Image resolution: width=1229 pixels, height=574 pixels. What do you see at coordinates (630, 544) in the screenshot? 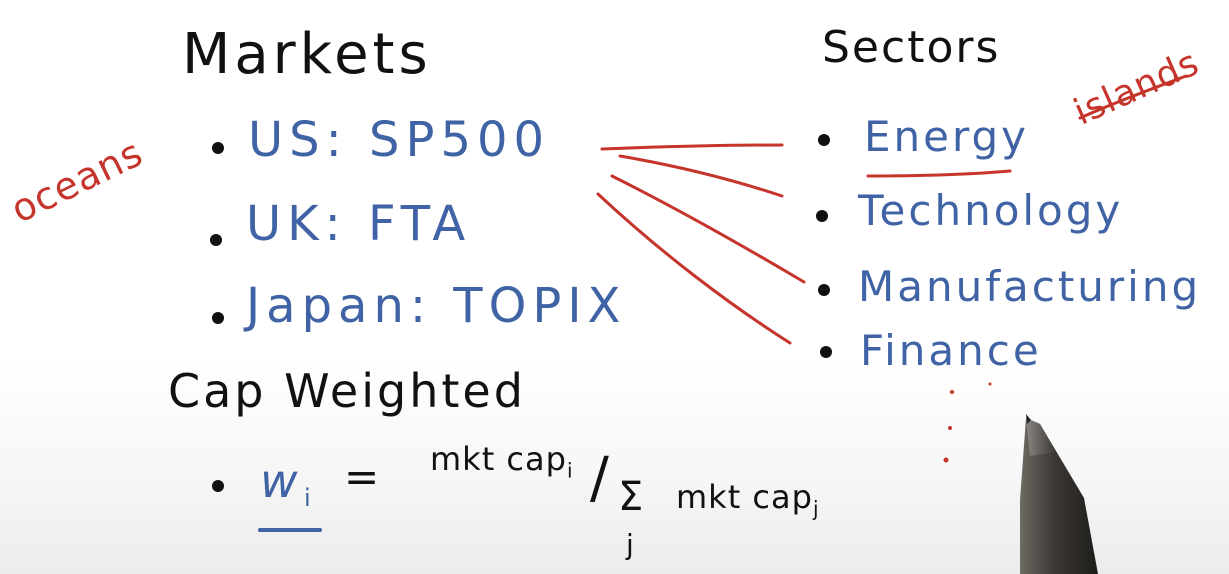
I see `sum-index: j` at bounding box center [630, 544].